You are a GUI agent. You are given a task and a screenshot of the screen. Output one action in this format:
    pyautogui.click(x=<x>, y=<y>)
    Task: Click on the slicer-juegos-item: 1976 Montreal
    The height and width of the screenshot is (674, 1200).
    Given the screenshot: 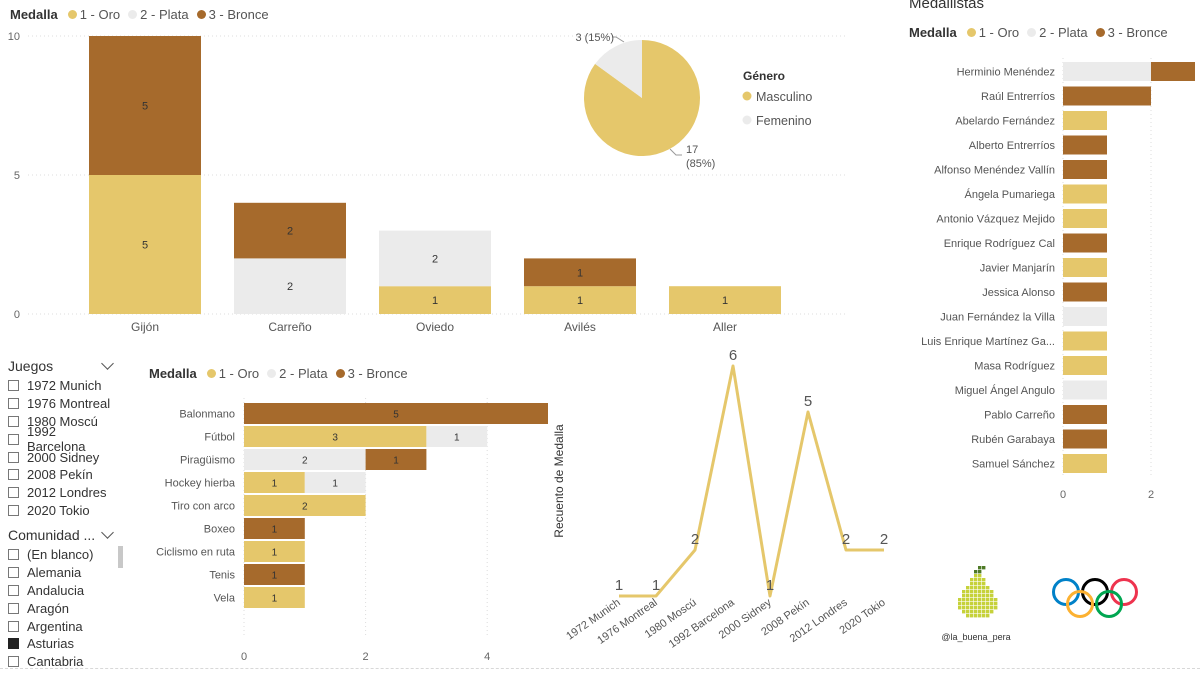 What is the action you would take?
    pyautogui.click(x=63, y=404)
    